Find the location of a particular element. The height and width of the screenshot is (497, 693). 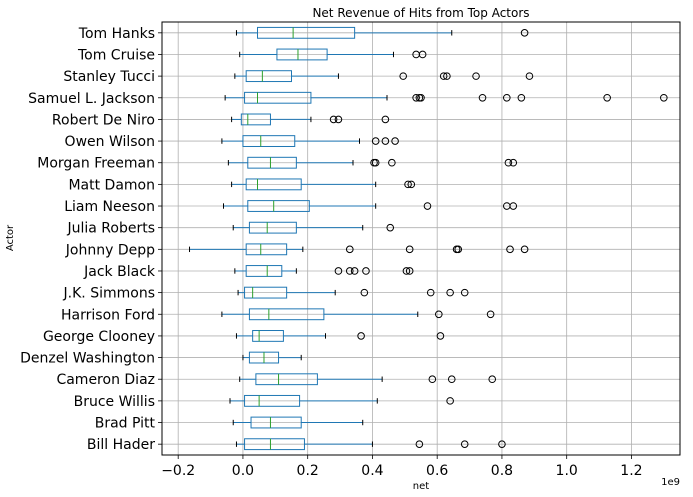

box-cameron-diaz is located at coordinates (368, 379).